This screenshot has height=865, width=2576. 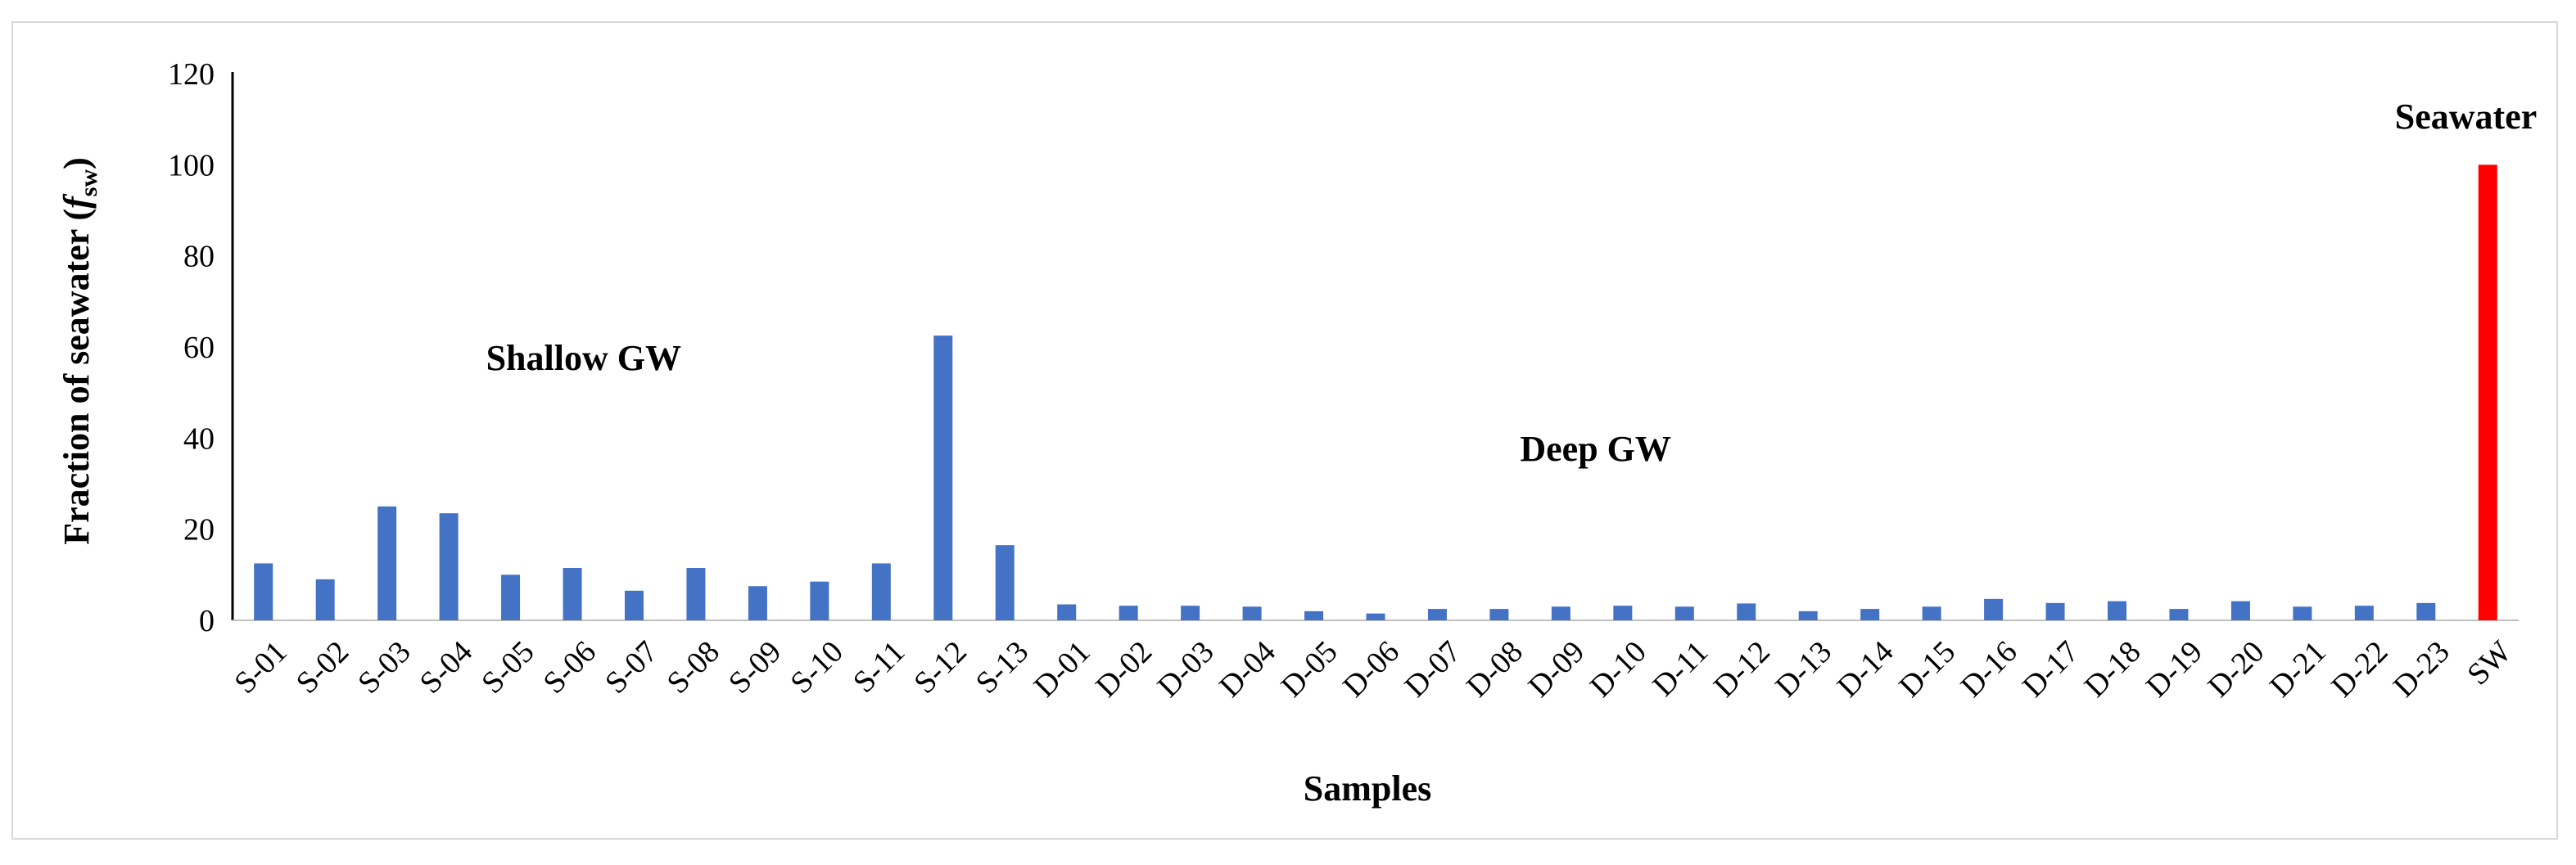 What do you see at coordinates (1247, 669) in the screenshot?
I see `x-tick-label: D-04` at bounding box center [1247, 669].